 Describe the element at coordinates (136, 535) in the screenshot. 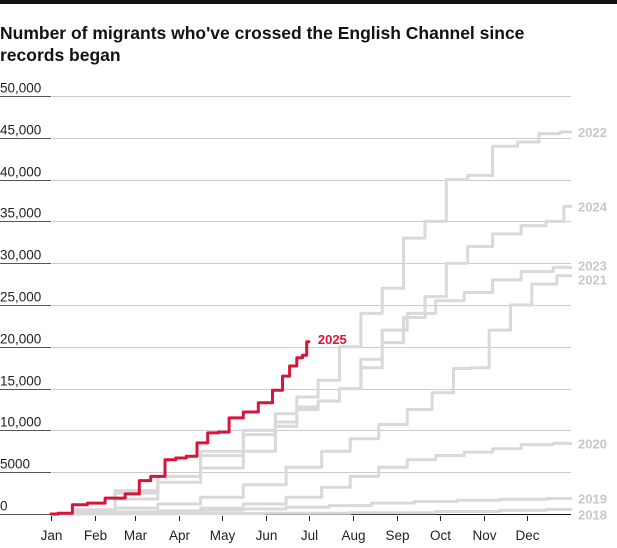

I see `x-tick-label: Mar` at that location.